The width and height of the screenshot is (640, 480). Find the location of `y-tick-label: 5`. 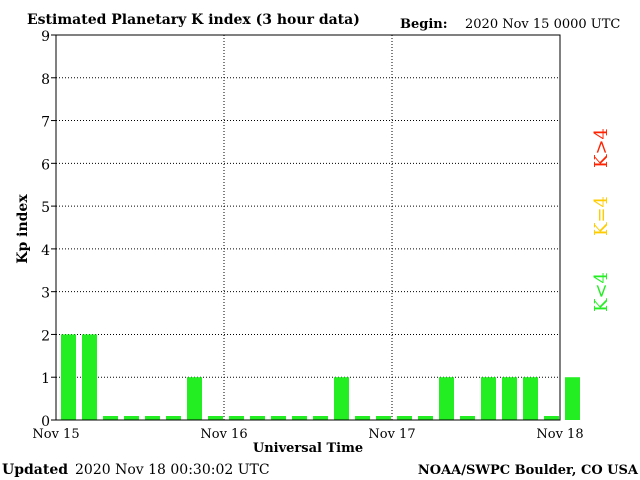

y-tick-label: 5 is located at coordinates (45, 208).